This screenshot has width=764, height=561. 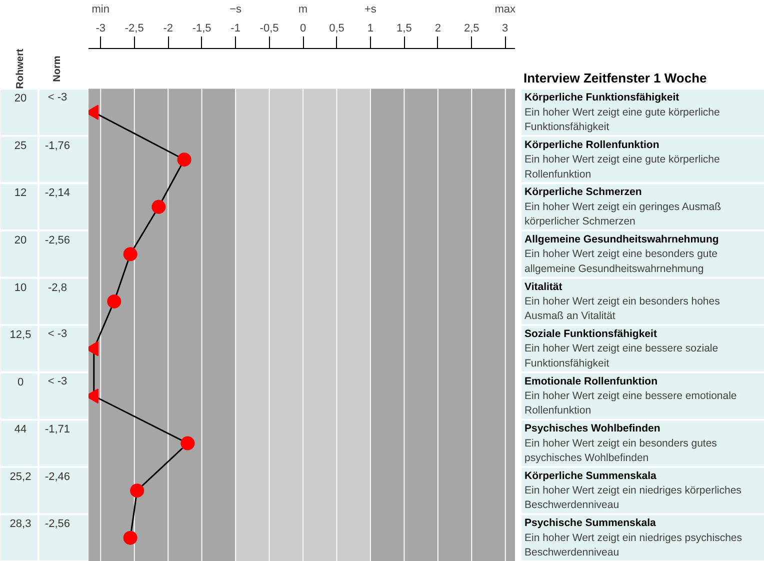 I want to click on y-tick-label: Emotionale Rollenfunktion, so click(x=591, y=381).